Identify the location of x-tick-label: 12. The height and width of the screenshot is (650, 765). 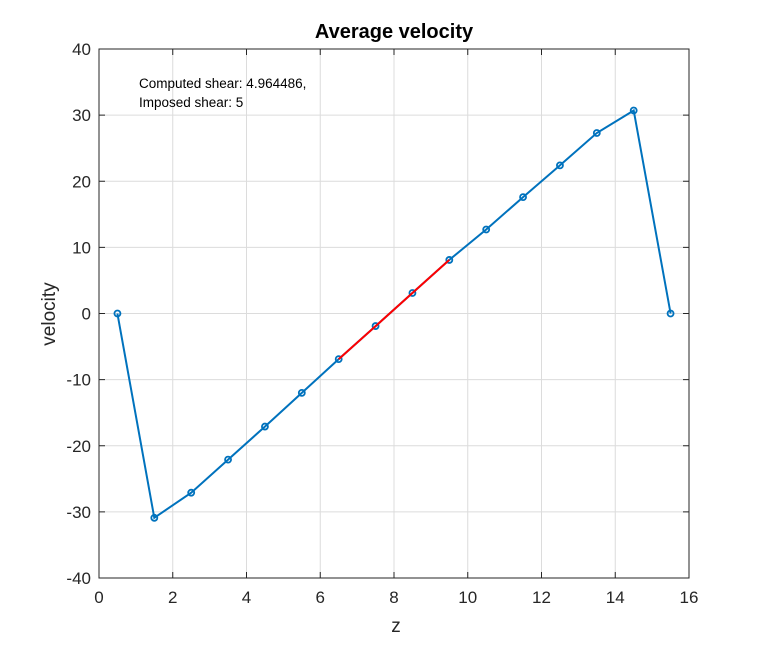
(541, 597).